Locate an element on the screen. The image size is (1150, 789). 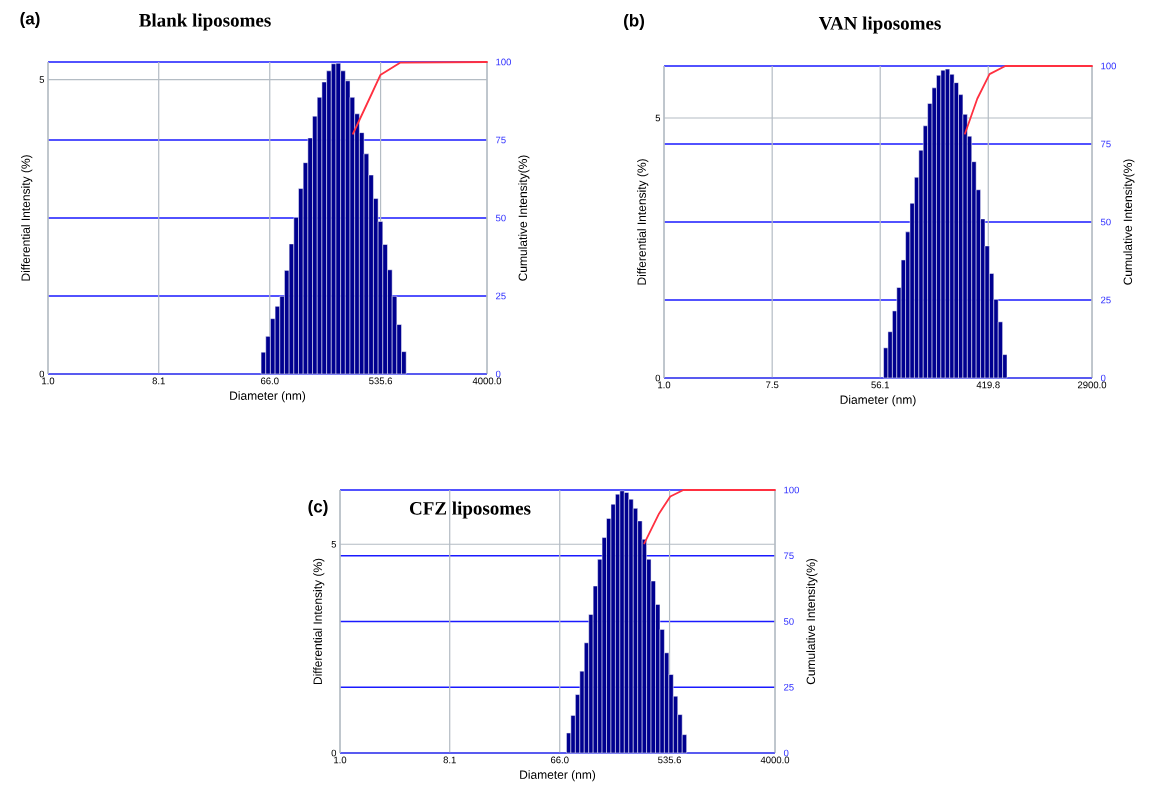
chart-title: VAN liposomes is located at coordinates (879, 25).